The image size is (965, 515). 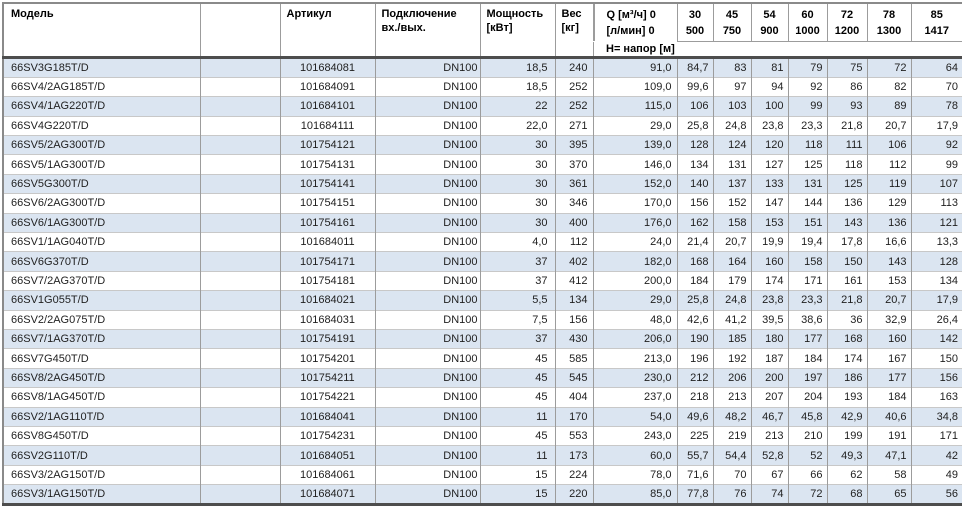 I want to click on cell-head-value: 23,8, so click(x=769, y=300).